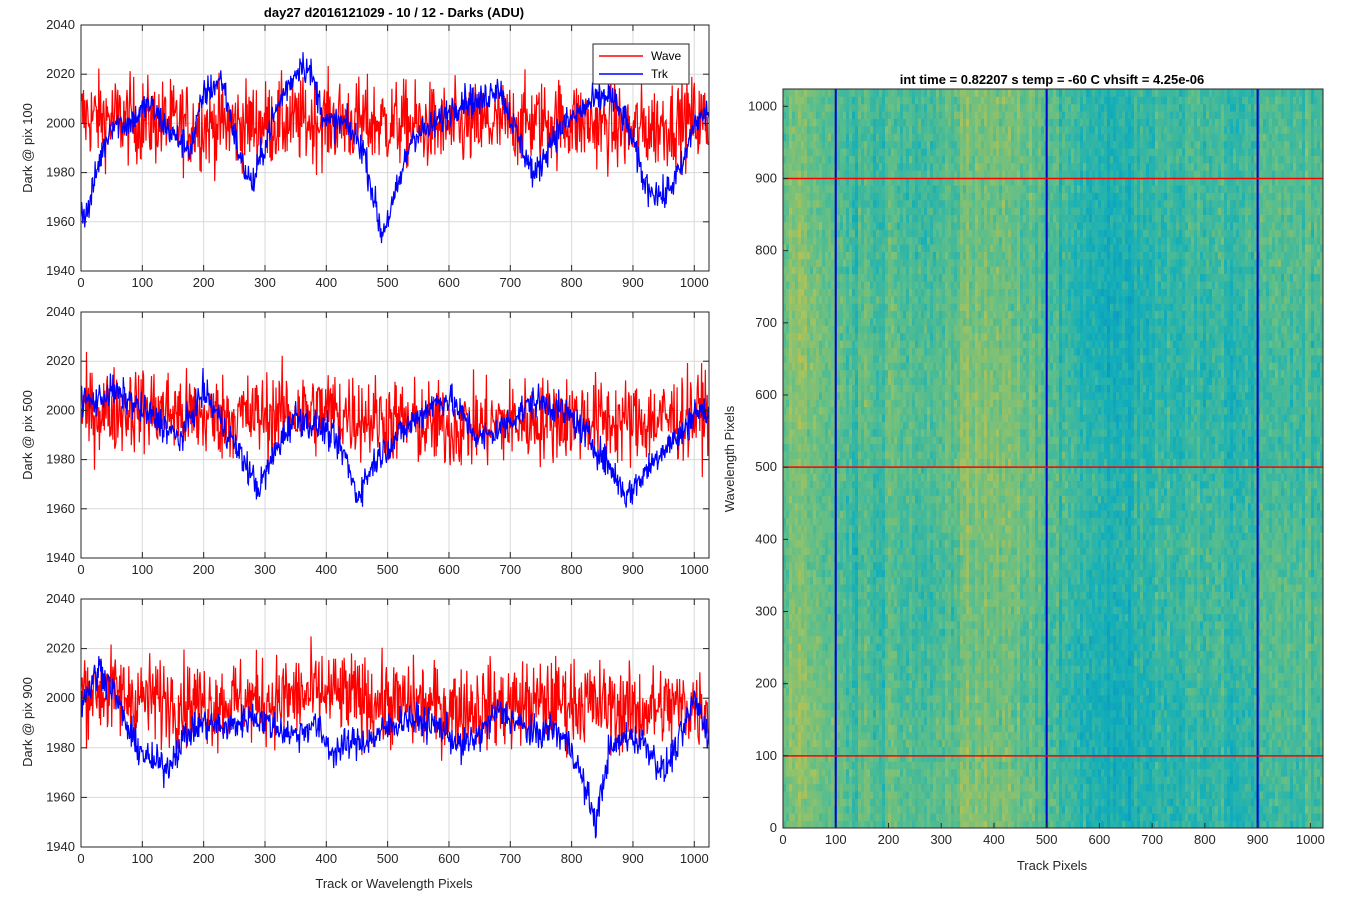 This screenshot has width=1350, height=900. Describe the element at coordinates (766, 394) in the screenshot. I see `y-tick-label: 600` at that location.